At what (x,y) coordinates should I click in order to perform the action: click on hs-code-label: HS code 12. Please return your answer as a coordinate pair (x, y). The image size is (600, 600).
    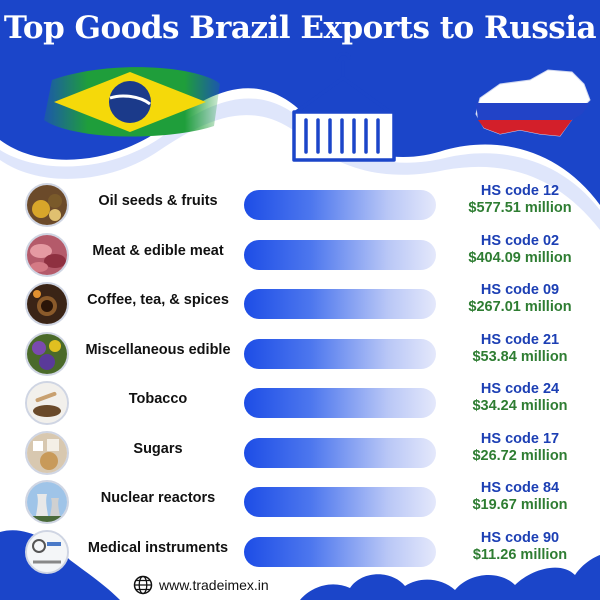
    Looking at the image, I should click on (520, 191).